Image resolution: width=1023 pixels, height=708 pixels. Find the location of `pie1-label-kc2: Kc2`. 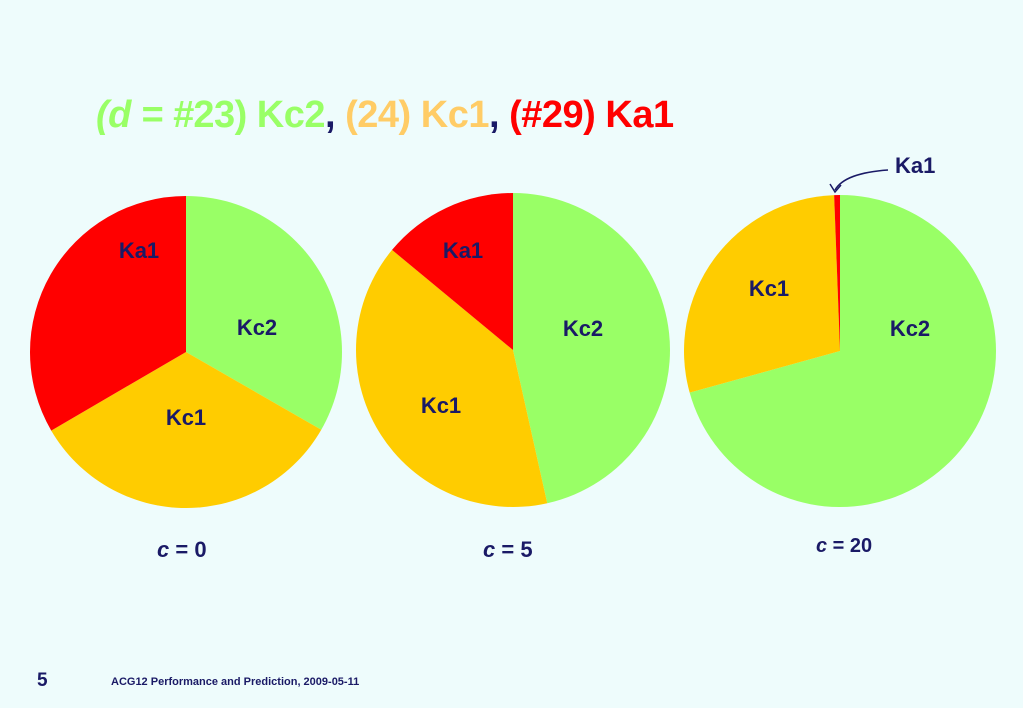

pie1-label-kc2: Kc2 is located at coordinates (583, 328).